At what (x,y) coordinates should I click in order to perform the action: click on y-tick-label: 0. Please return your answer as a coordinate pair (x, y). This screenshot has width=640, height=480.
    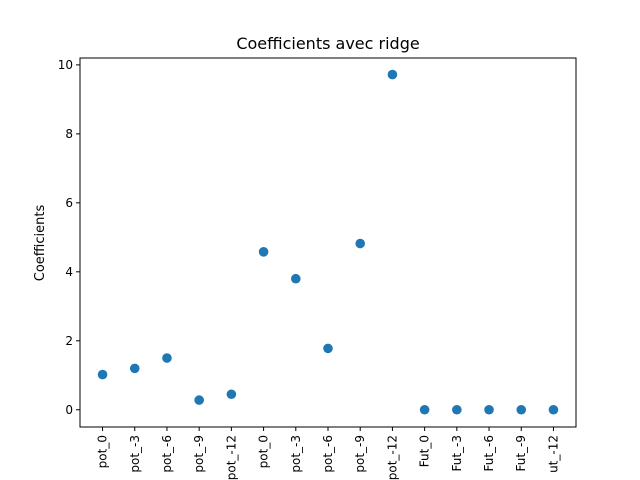
    Looking at the image, I should click on (69, 410).